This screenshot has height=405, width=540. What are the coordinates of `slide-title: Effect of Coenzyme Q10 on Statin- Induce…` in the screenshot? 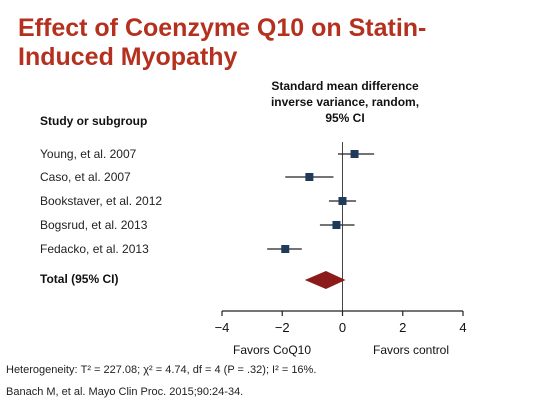 It's located at (268, 43).